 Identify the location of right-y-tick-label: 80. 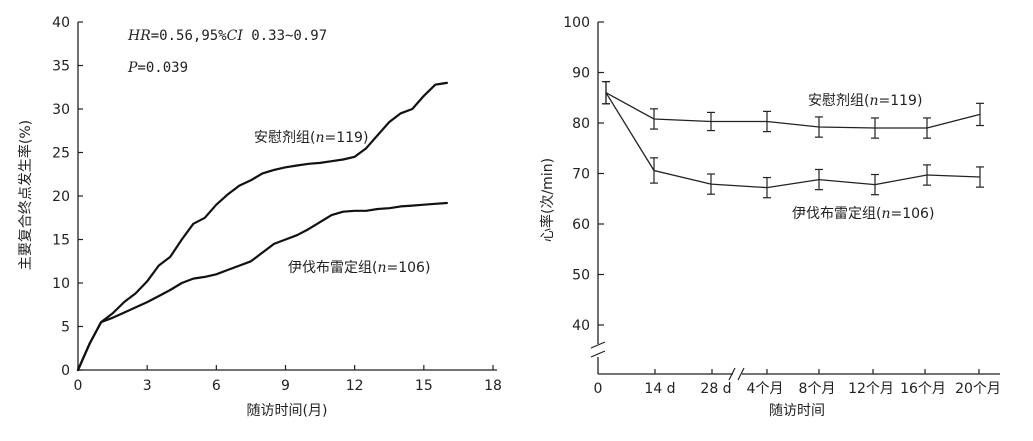
(581, 124).